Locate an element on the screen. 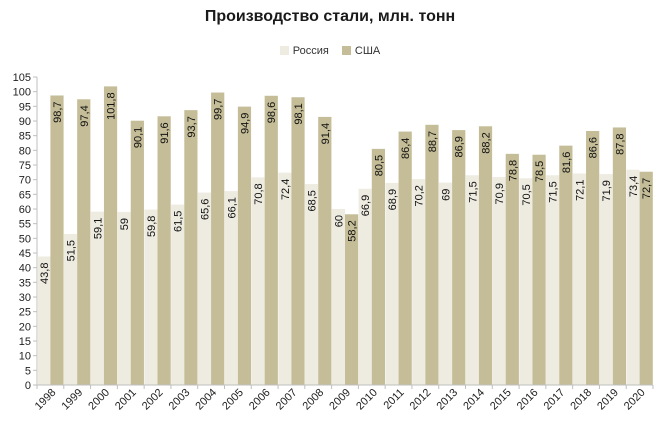 This screenshot has width=660, height=431. x-tick-label: 2014 is located at coordinates (474, 400).